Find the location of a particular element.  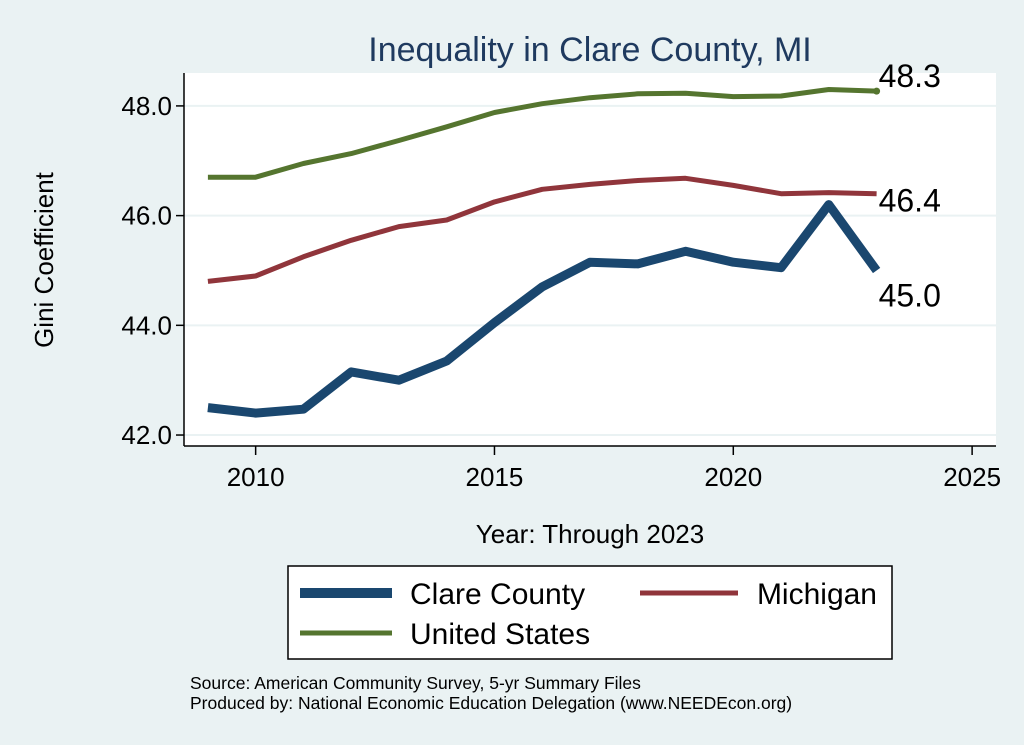

legend-label-michigan: Michigan is located at coordinates (817, 594).